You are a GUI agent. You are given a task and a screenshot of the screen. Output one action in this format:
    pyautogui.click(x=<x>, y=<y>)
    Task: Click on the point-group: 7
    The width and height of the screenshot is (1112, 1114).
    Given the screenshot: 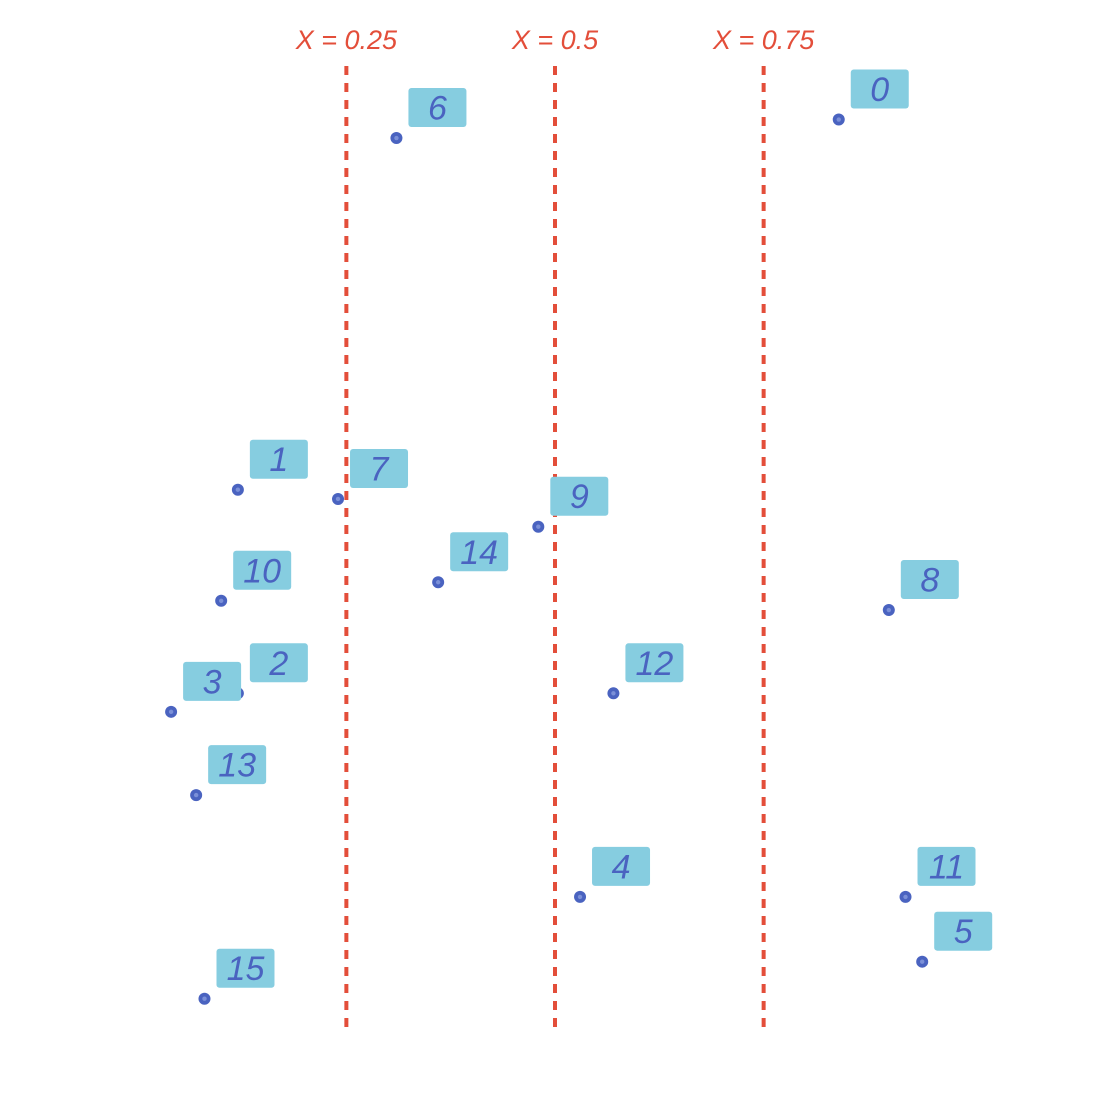 What is the action you would take?
    pyautogui.click(x=370, y=476)
    